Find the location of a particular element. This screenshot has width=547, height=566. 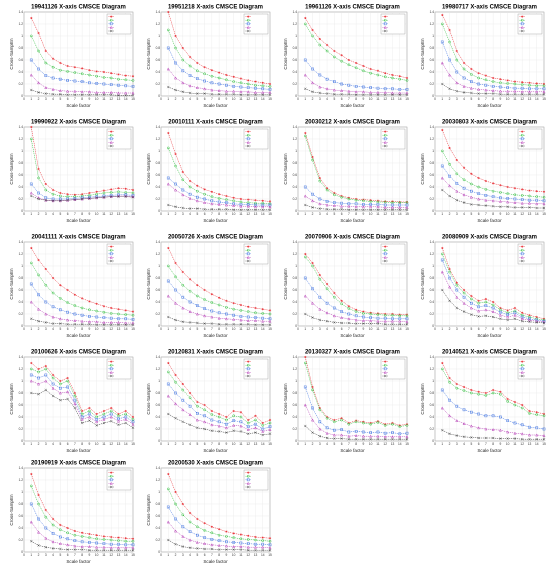

y-tick-label: 1.4 is located at coordinates (158, 127).